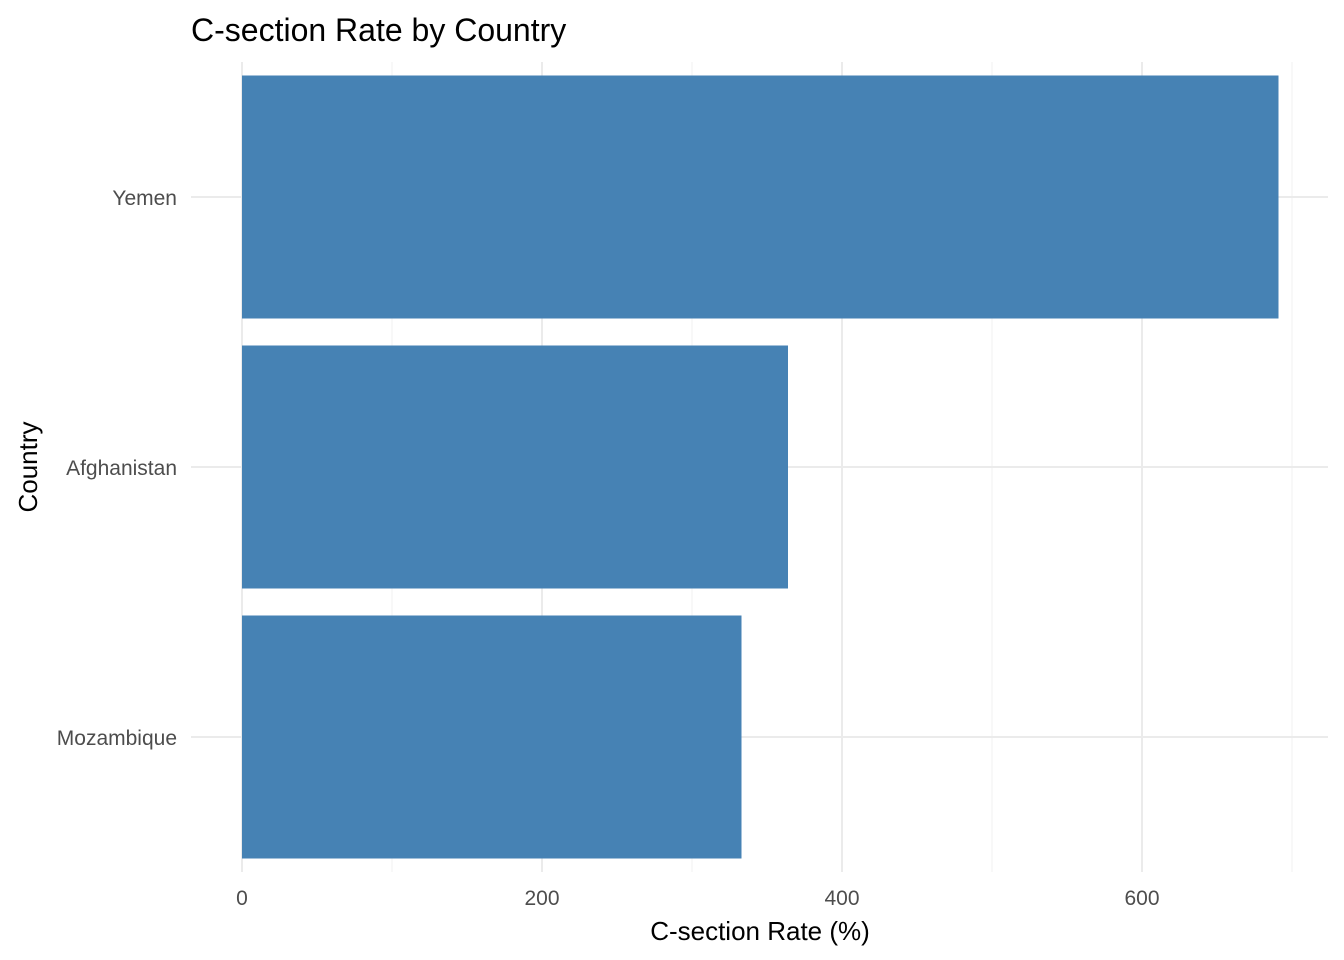  I want to click on bar-mozambique, so click(492, 737).